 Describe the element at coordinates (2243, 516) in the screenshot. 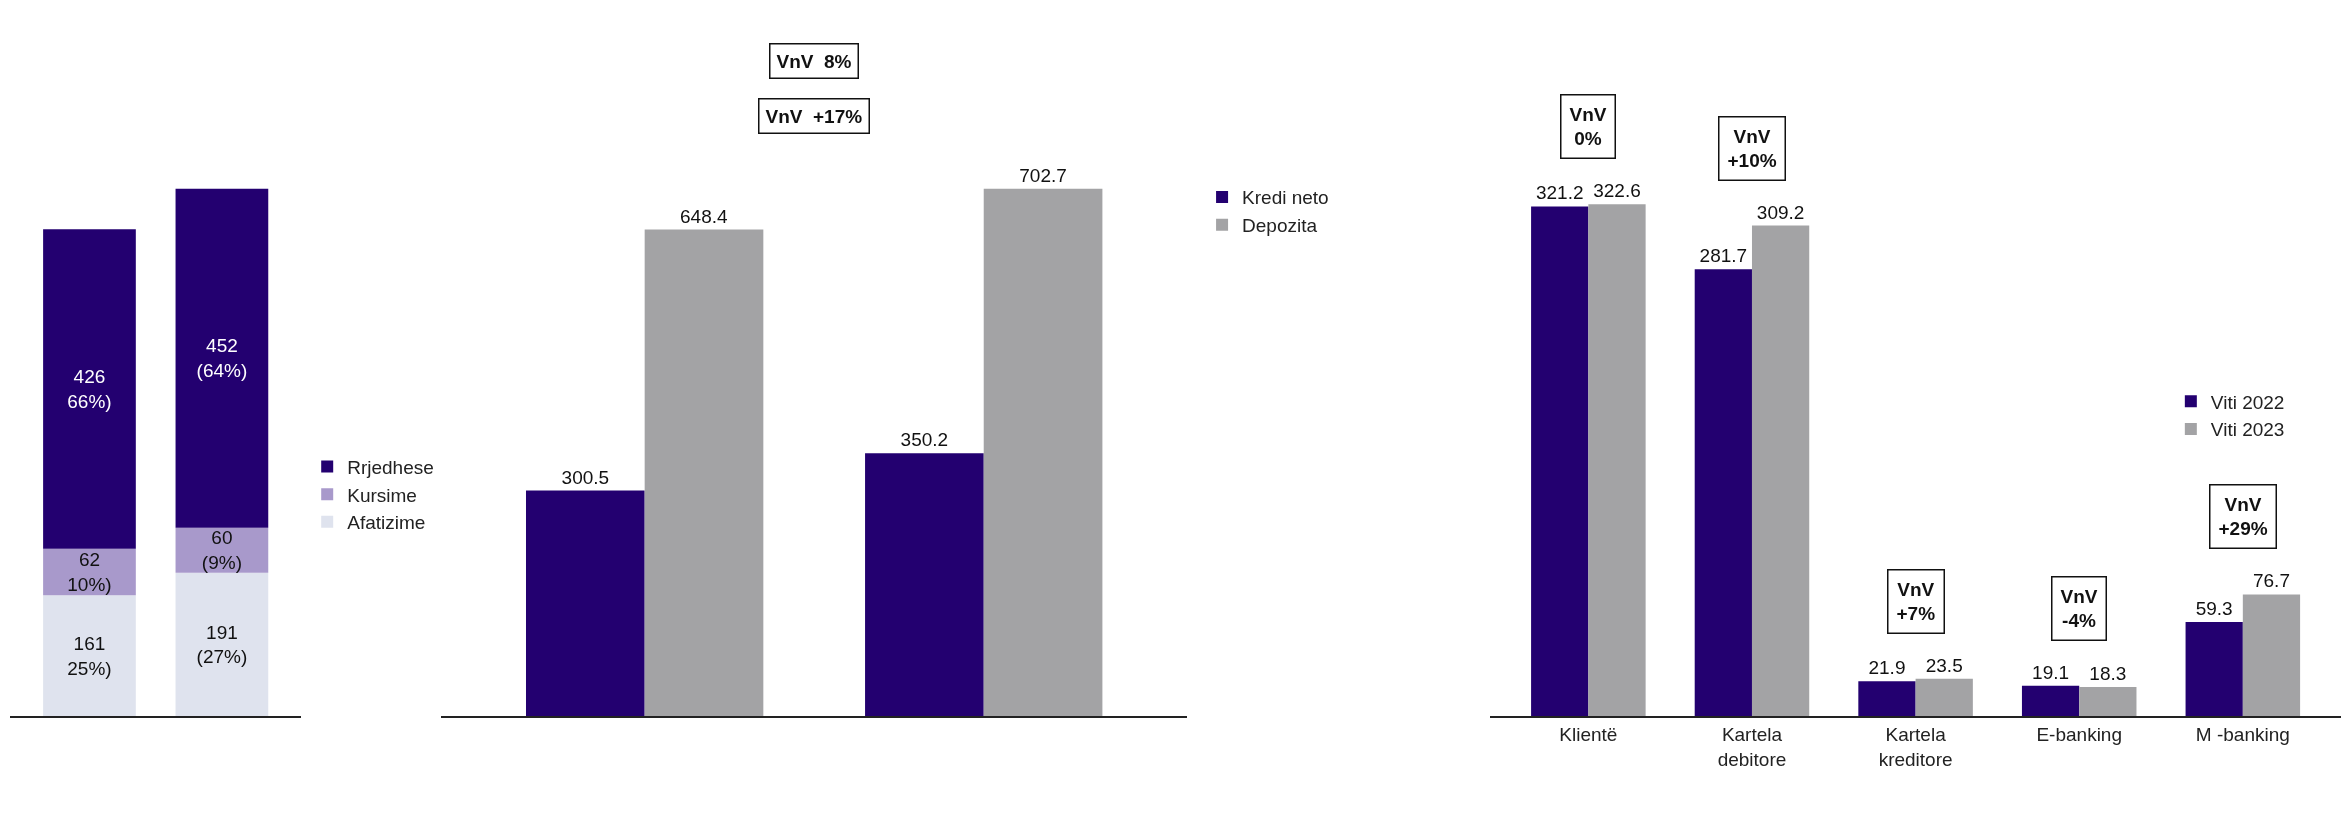

I see `annotation: VnV +29%` at that location.